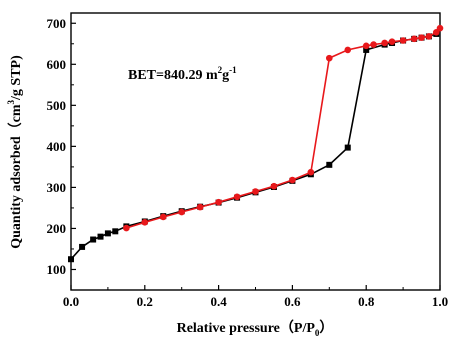 The image size is (455, 341). What do you see at coordinates (440, 301) in the screenshot?
I see `x-tick-label: 1.0` at bounding box center [440, 301].